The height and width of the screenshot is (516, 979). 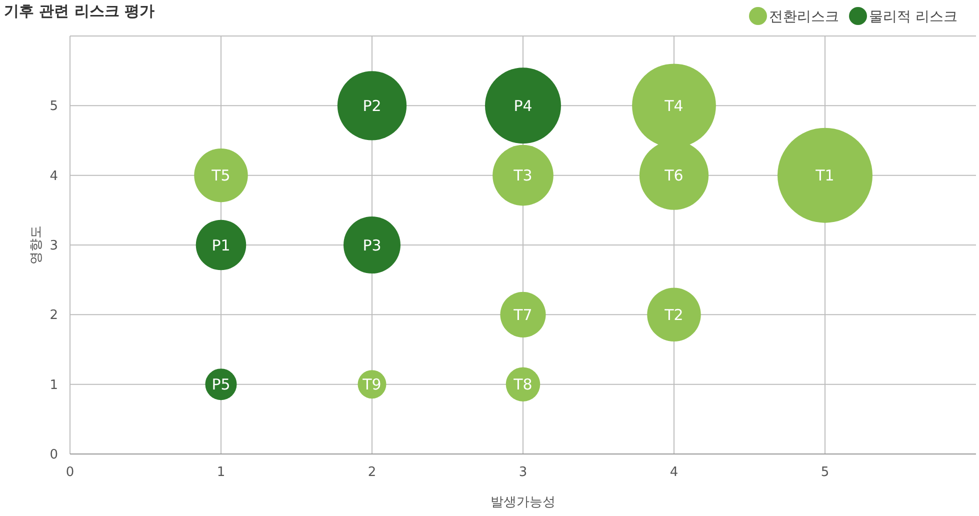 What do you see at coordinates (372, 472) in the screenshot?
I see `x-tick-label: 2` at bounding box center [372, 472].